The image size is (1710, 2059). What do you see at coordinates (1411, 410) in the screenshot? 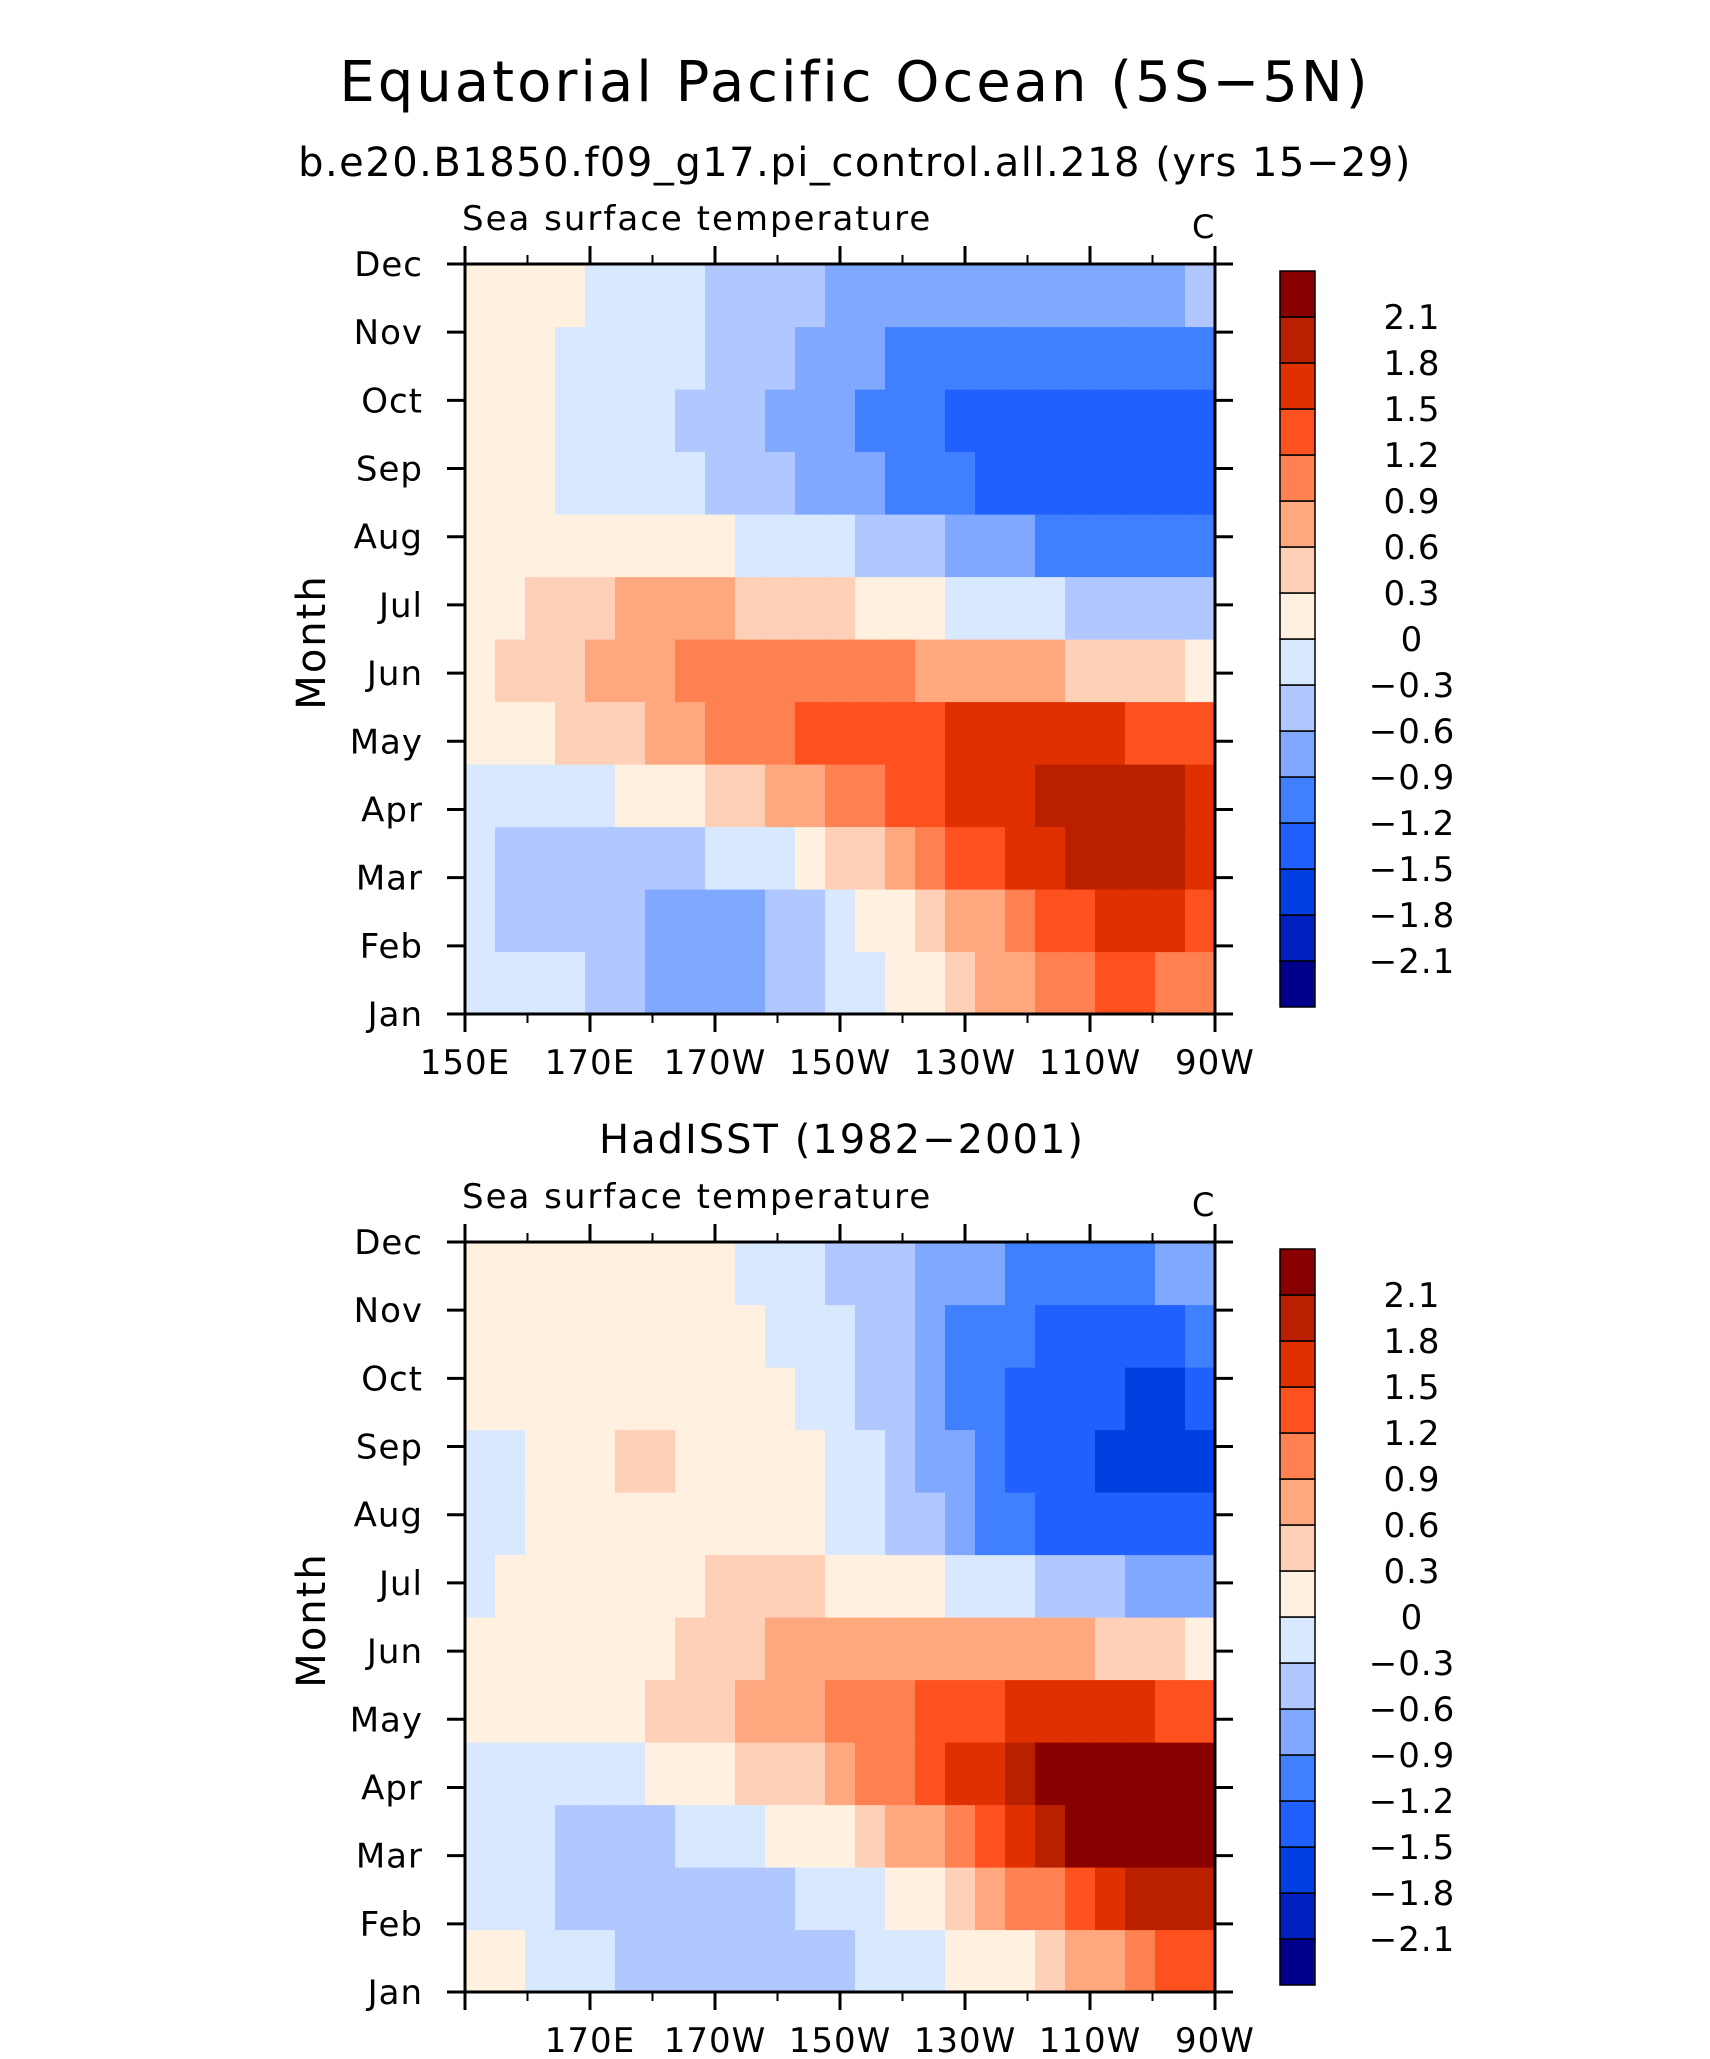
I see `colorbar-label: 1.5` at bounding box center [1411, 410].